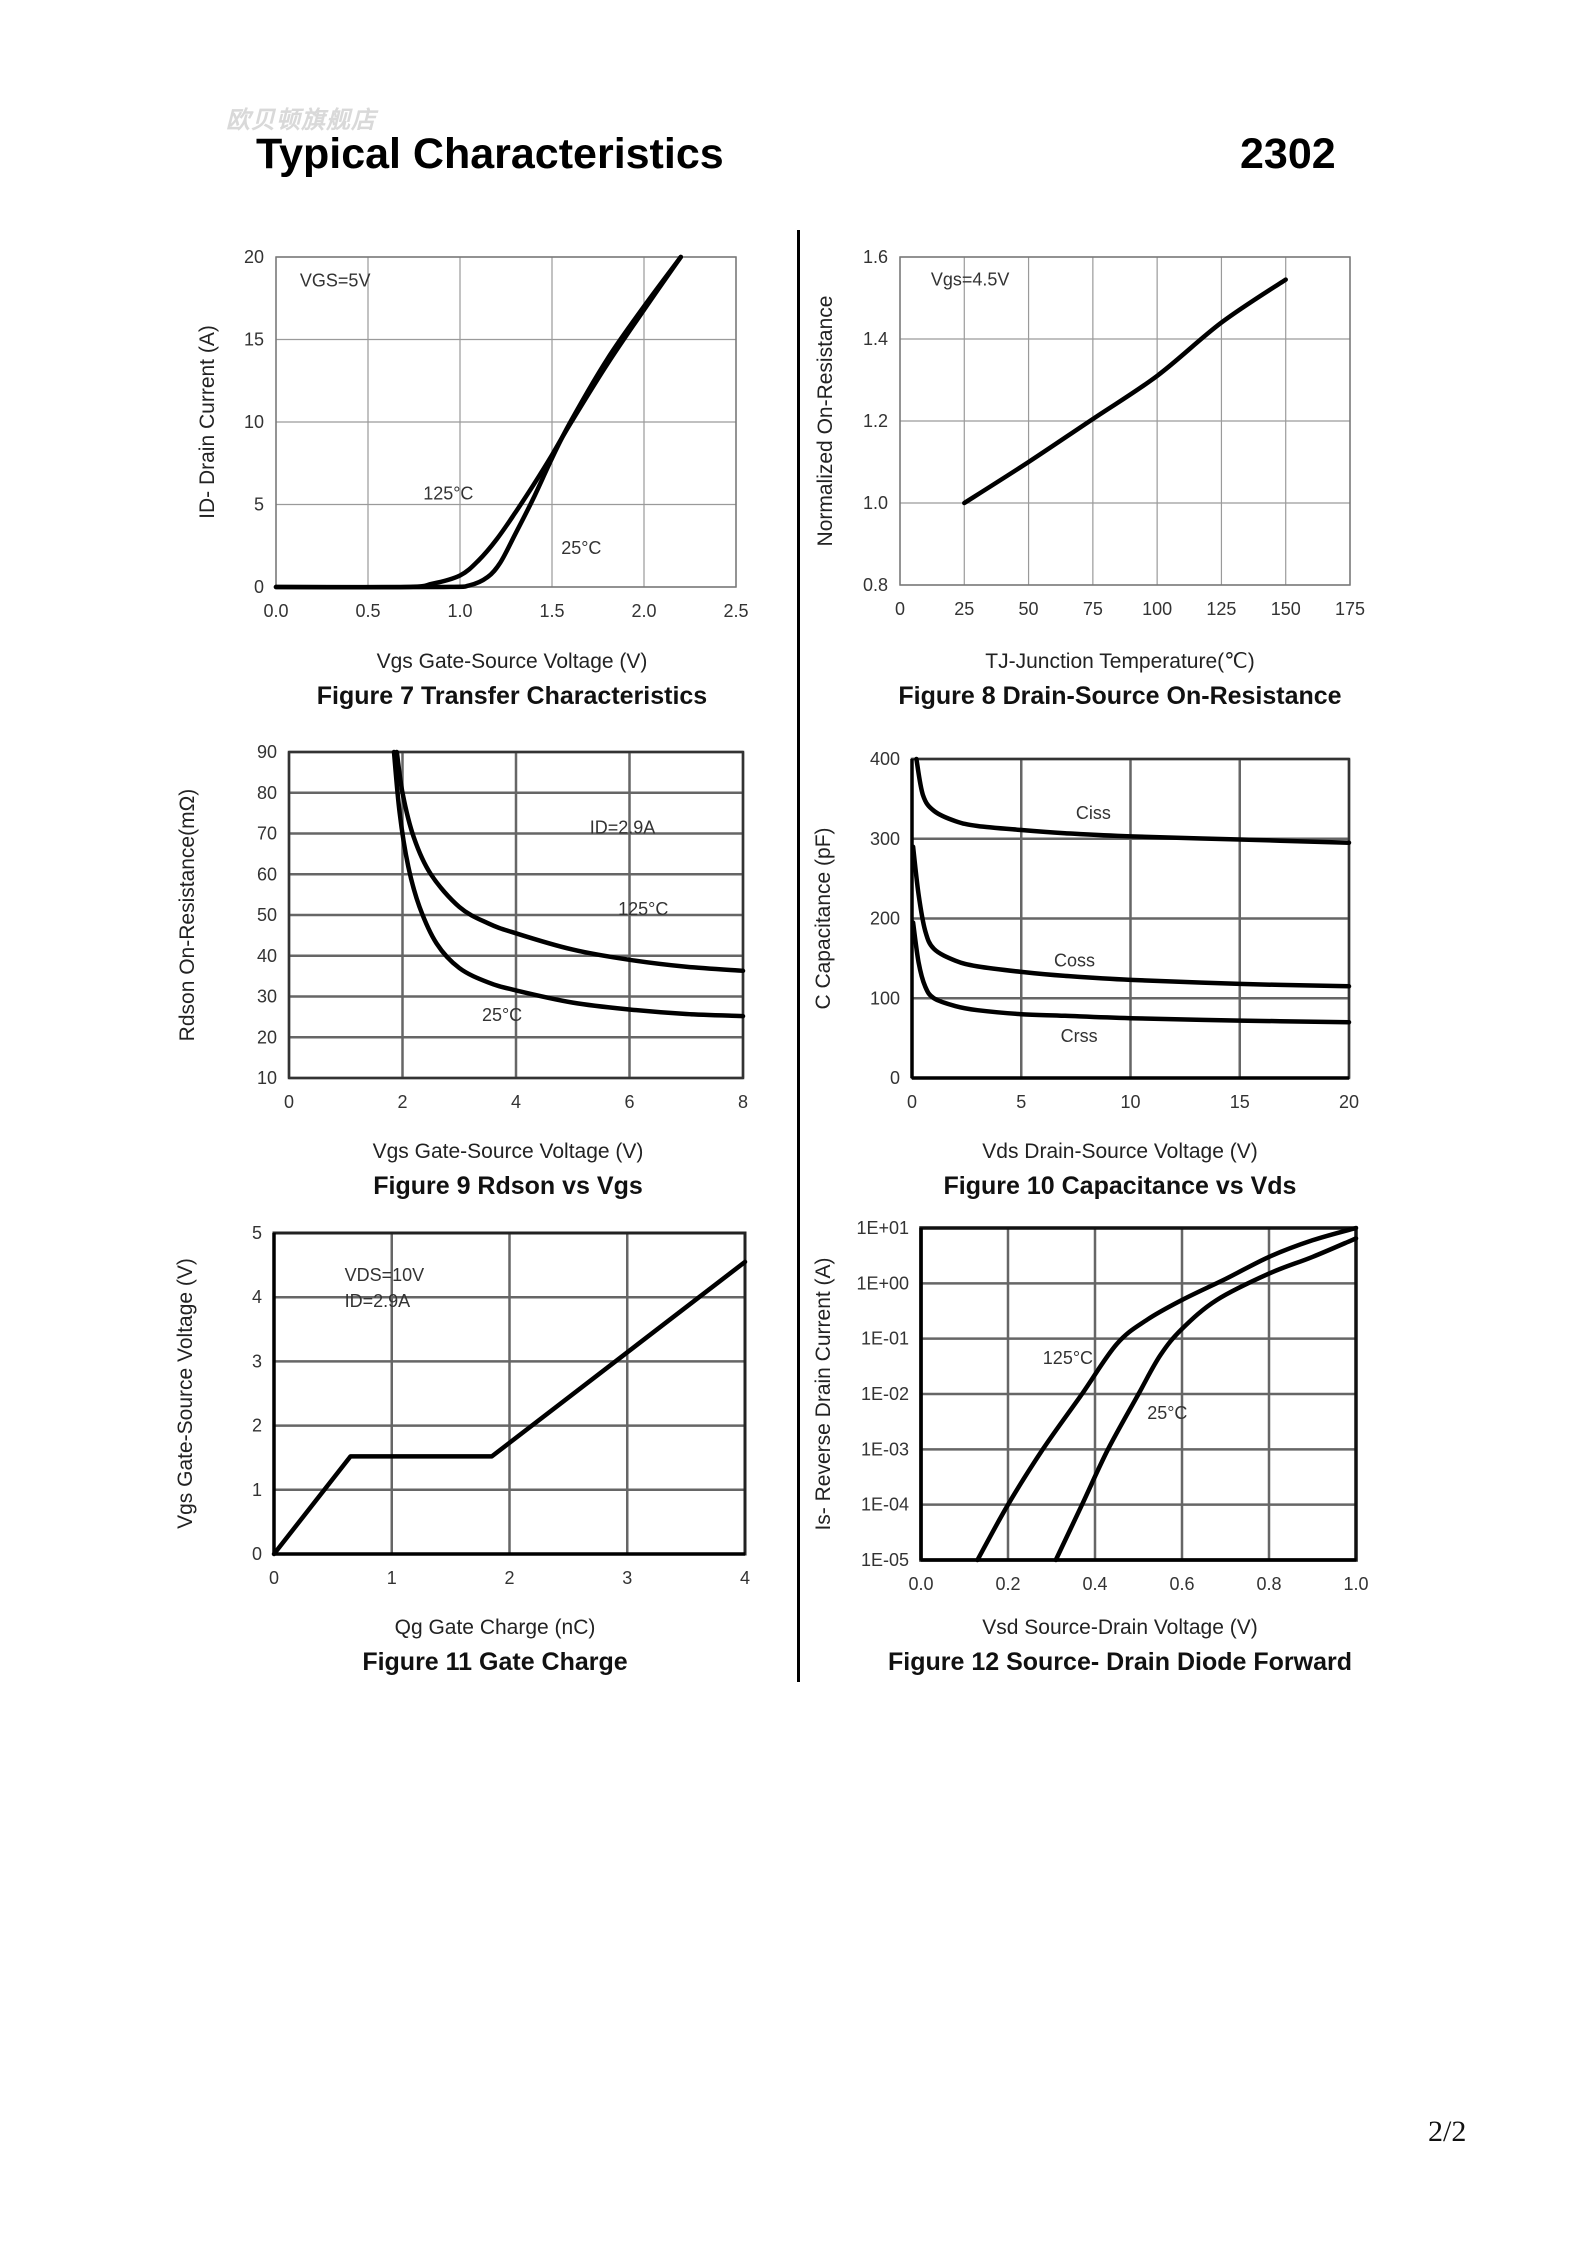  Describe the element at coordinates (478, 422) in the screenshot. I see `fig7-series-25c` at that location.